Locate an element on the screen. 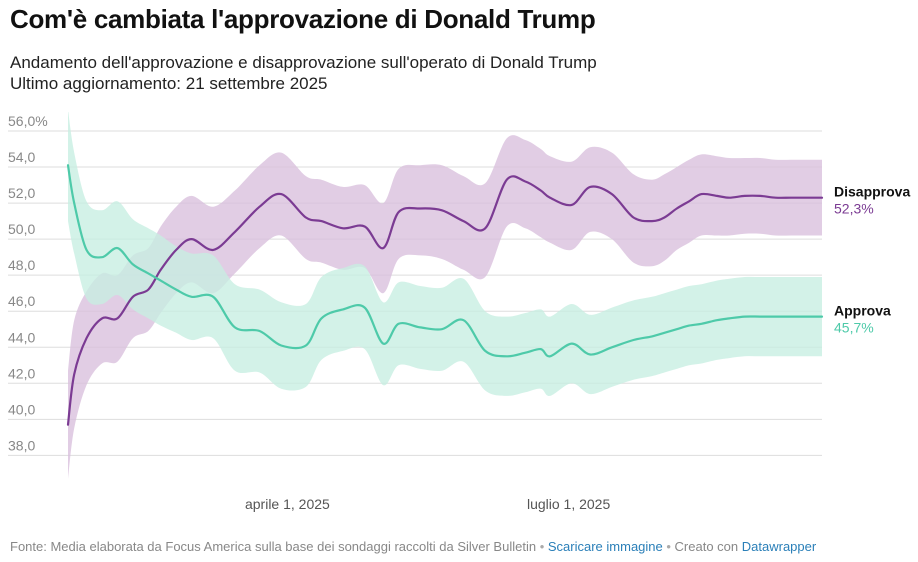 This screenshot has height=562, width=918. approve-last-value: 45,7% is located at coordinates (854, 328).